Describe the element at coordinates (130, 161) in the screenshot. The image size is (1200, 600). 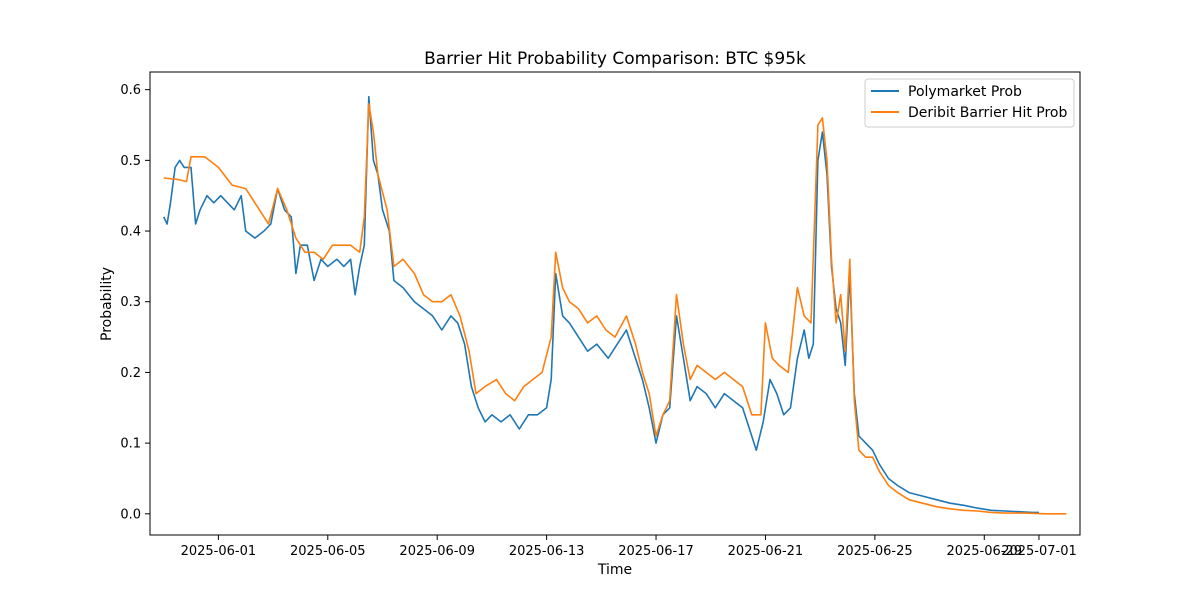
I see `y-tick-label: 0.5` at that location.